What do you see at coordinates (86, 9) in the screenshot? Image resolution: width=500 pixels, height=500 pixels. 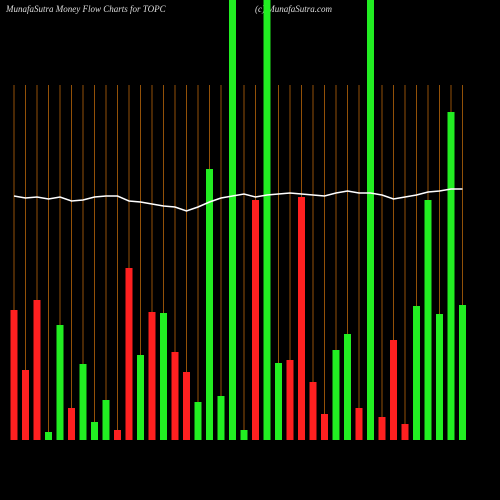 I see `chart-title: MunafaSutra Money Flow Charts for TOPC` at bounding box center [86, 9].